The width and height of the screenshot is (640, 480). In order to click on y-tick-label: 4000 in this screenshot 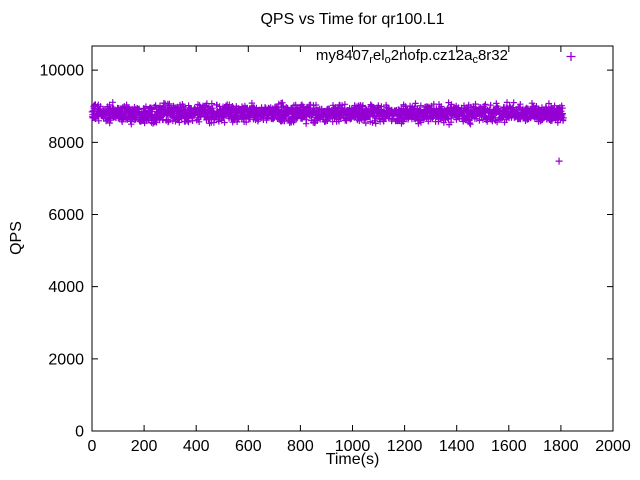, I will do `click(66, 287)`.